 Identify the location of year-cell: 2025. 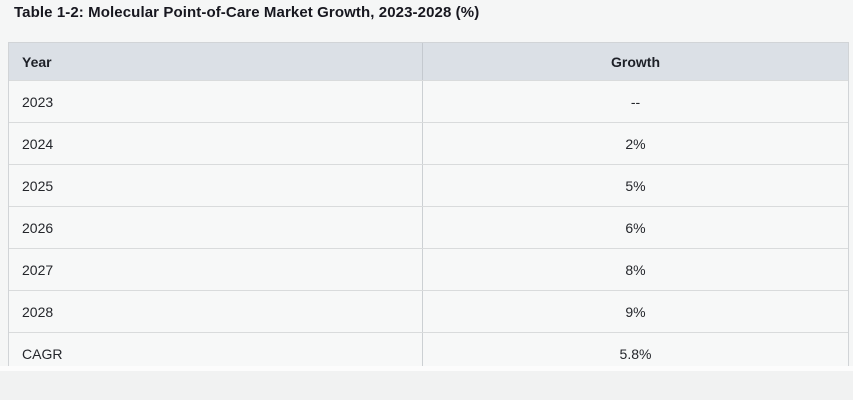
(216, 185).